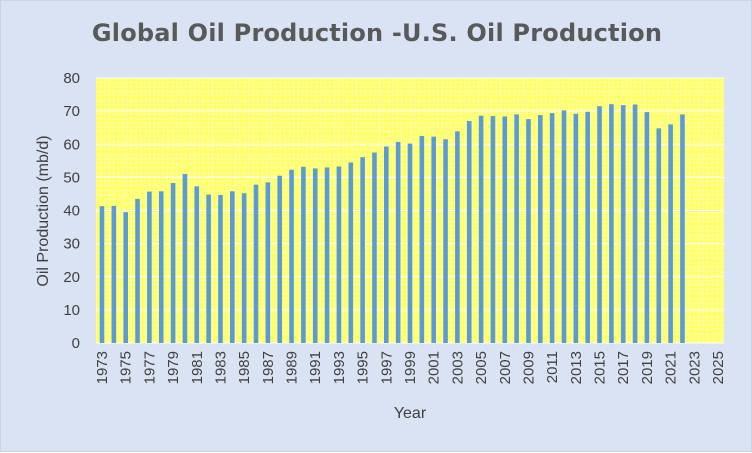  What do you see at coordinates (386, 367) in the screenshot?
I see `x-tick-label: 1997` at bounding box center [386, 367].